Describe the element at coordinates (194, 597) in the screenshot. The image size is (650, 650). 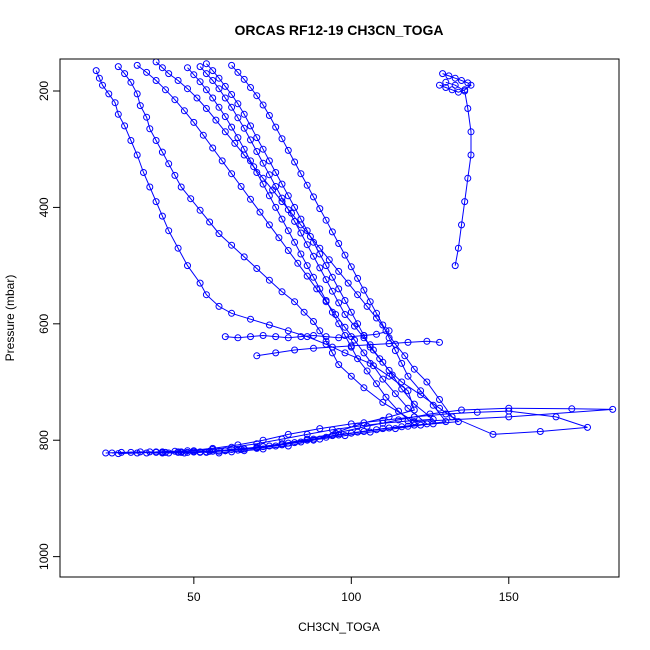
I see `x-tick-label: 50` at that location.